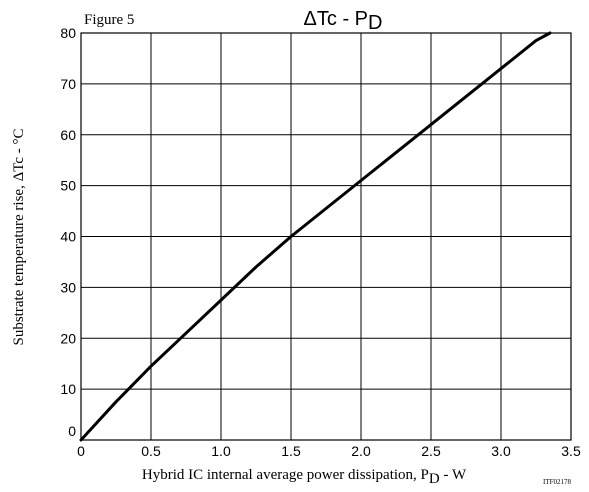 The width and height of the screenshot is (589, 492). What do you see at coordinates (68, 186) in the screenshot?
I see `y-tick-label: 50` at bounding box center [68, 186].